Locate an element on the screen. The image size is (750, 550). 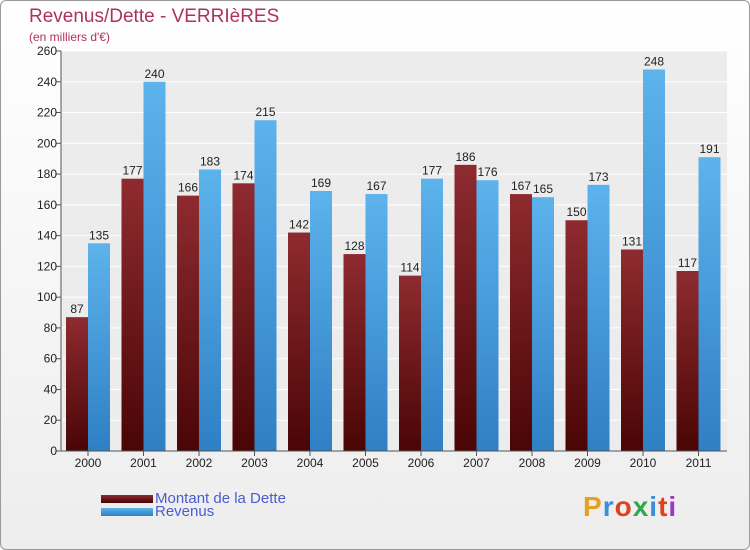
x-tick-label: 2006 is located at coordinates (421, 463).